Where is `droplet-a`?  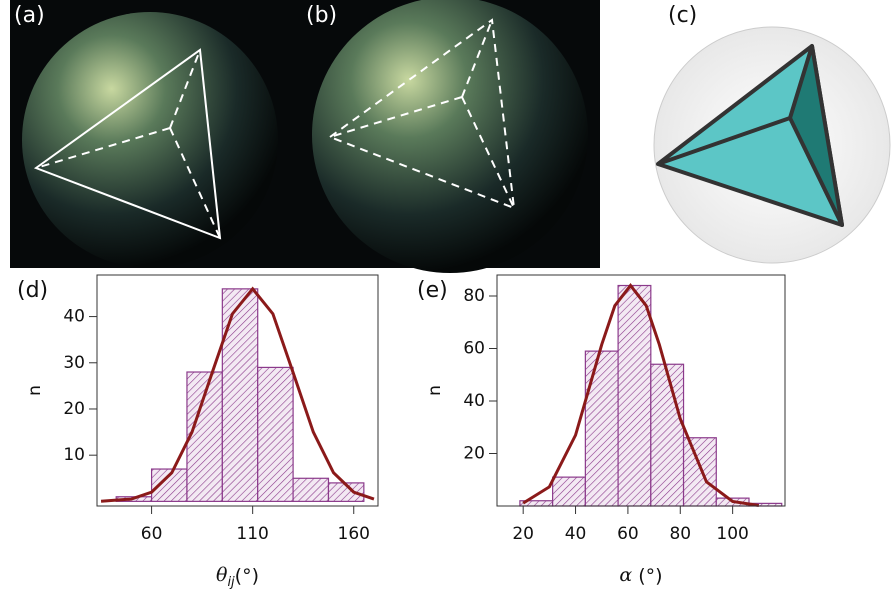 droplet-a is located at coordinates (150, 140).